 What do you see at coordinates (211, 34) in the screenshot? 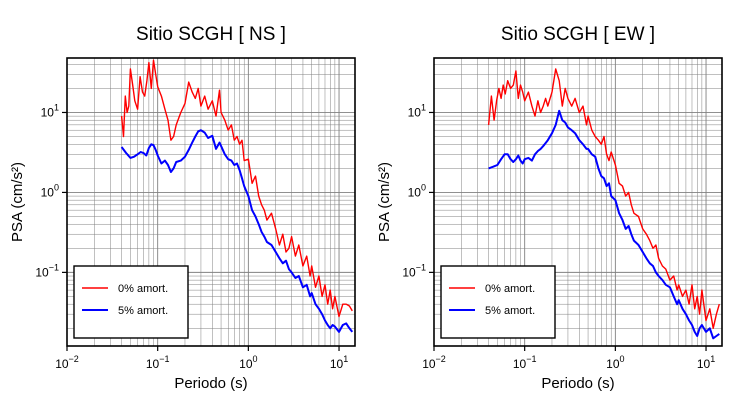
I see `chart-title: Sitio SCGH [ NS ]` at bounding box center [211, 34].